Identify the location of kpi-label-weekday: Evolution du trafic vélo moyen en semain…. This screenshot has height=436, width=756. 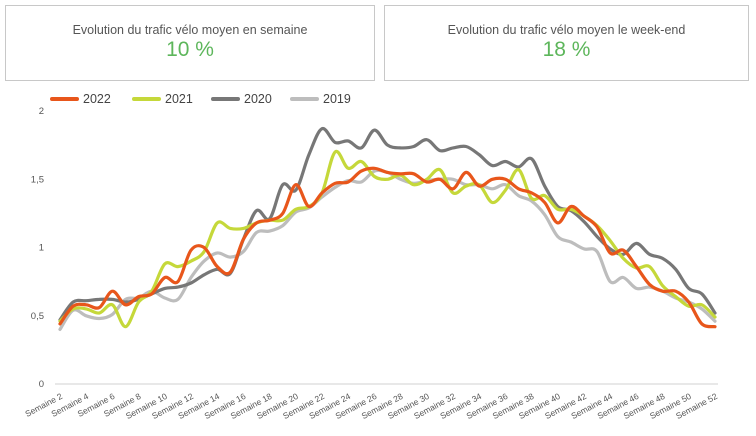
(190, 30).